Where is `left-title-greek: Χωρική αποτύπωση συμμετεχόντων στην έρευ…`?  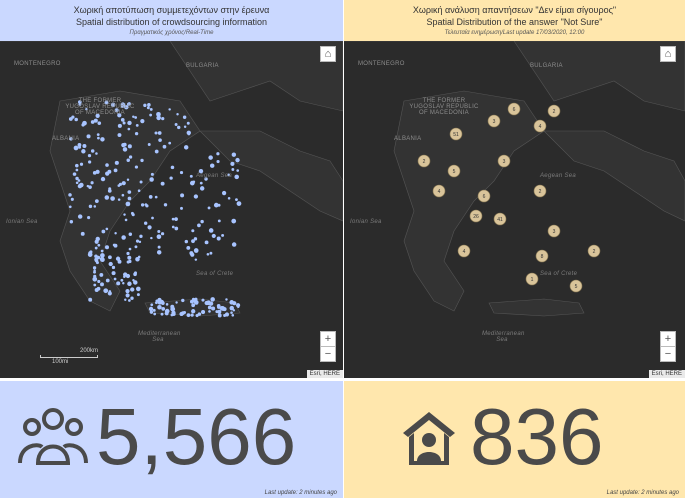
left-title-greek: Χωρική αποτύπωση συμμετεχόντων στην έρευ… is located at coordinates (171, 10).